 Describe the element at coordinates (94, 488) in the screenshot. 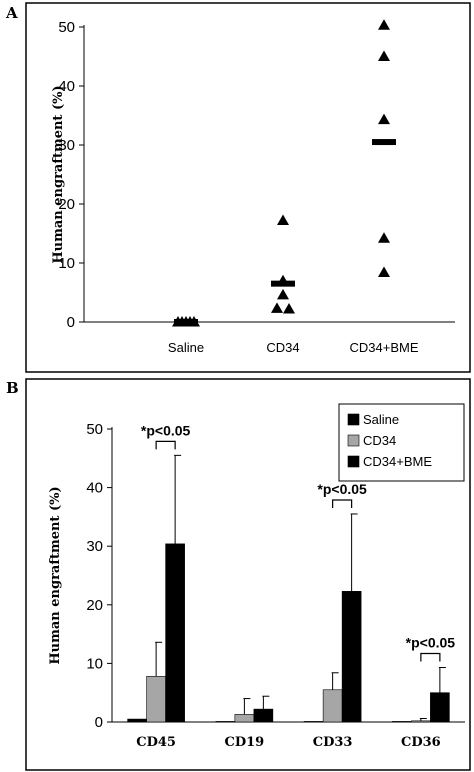

I see `panel-b-y-tick-label: 40` at that location.